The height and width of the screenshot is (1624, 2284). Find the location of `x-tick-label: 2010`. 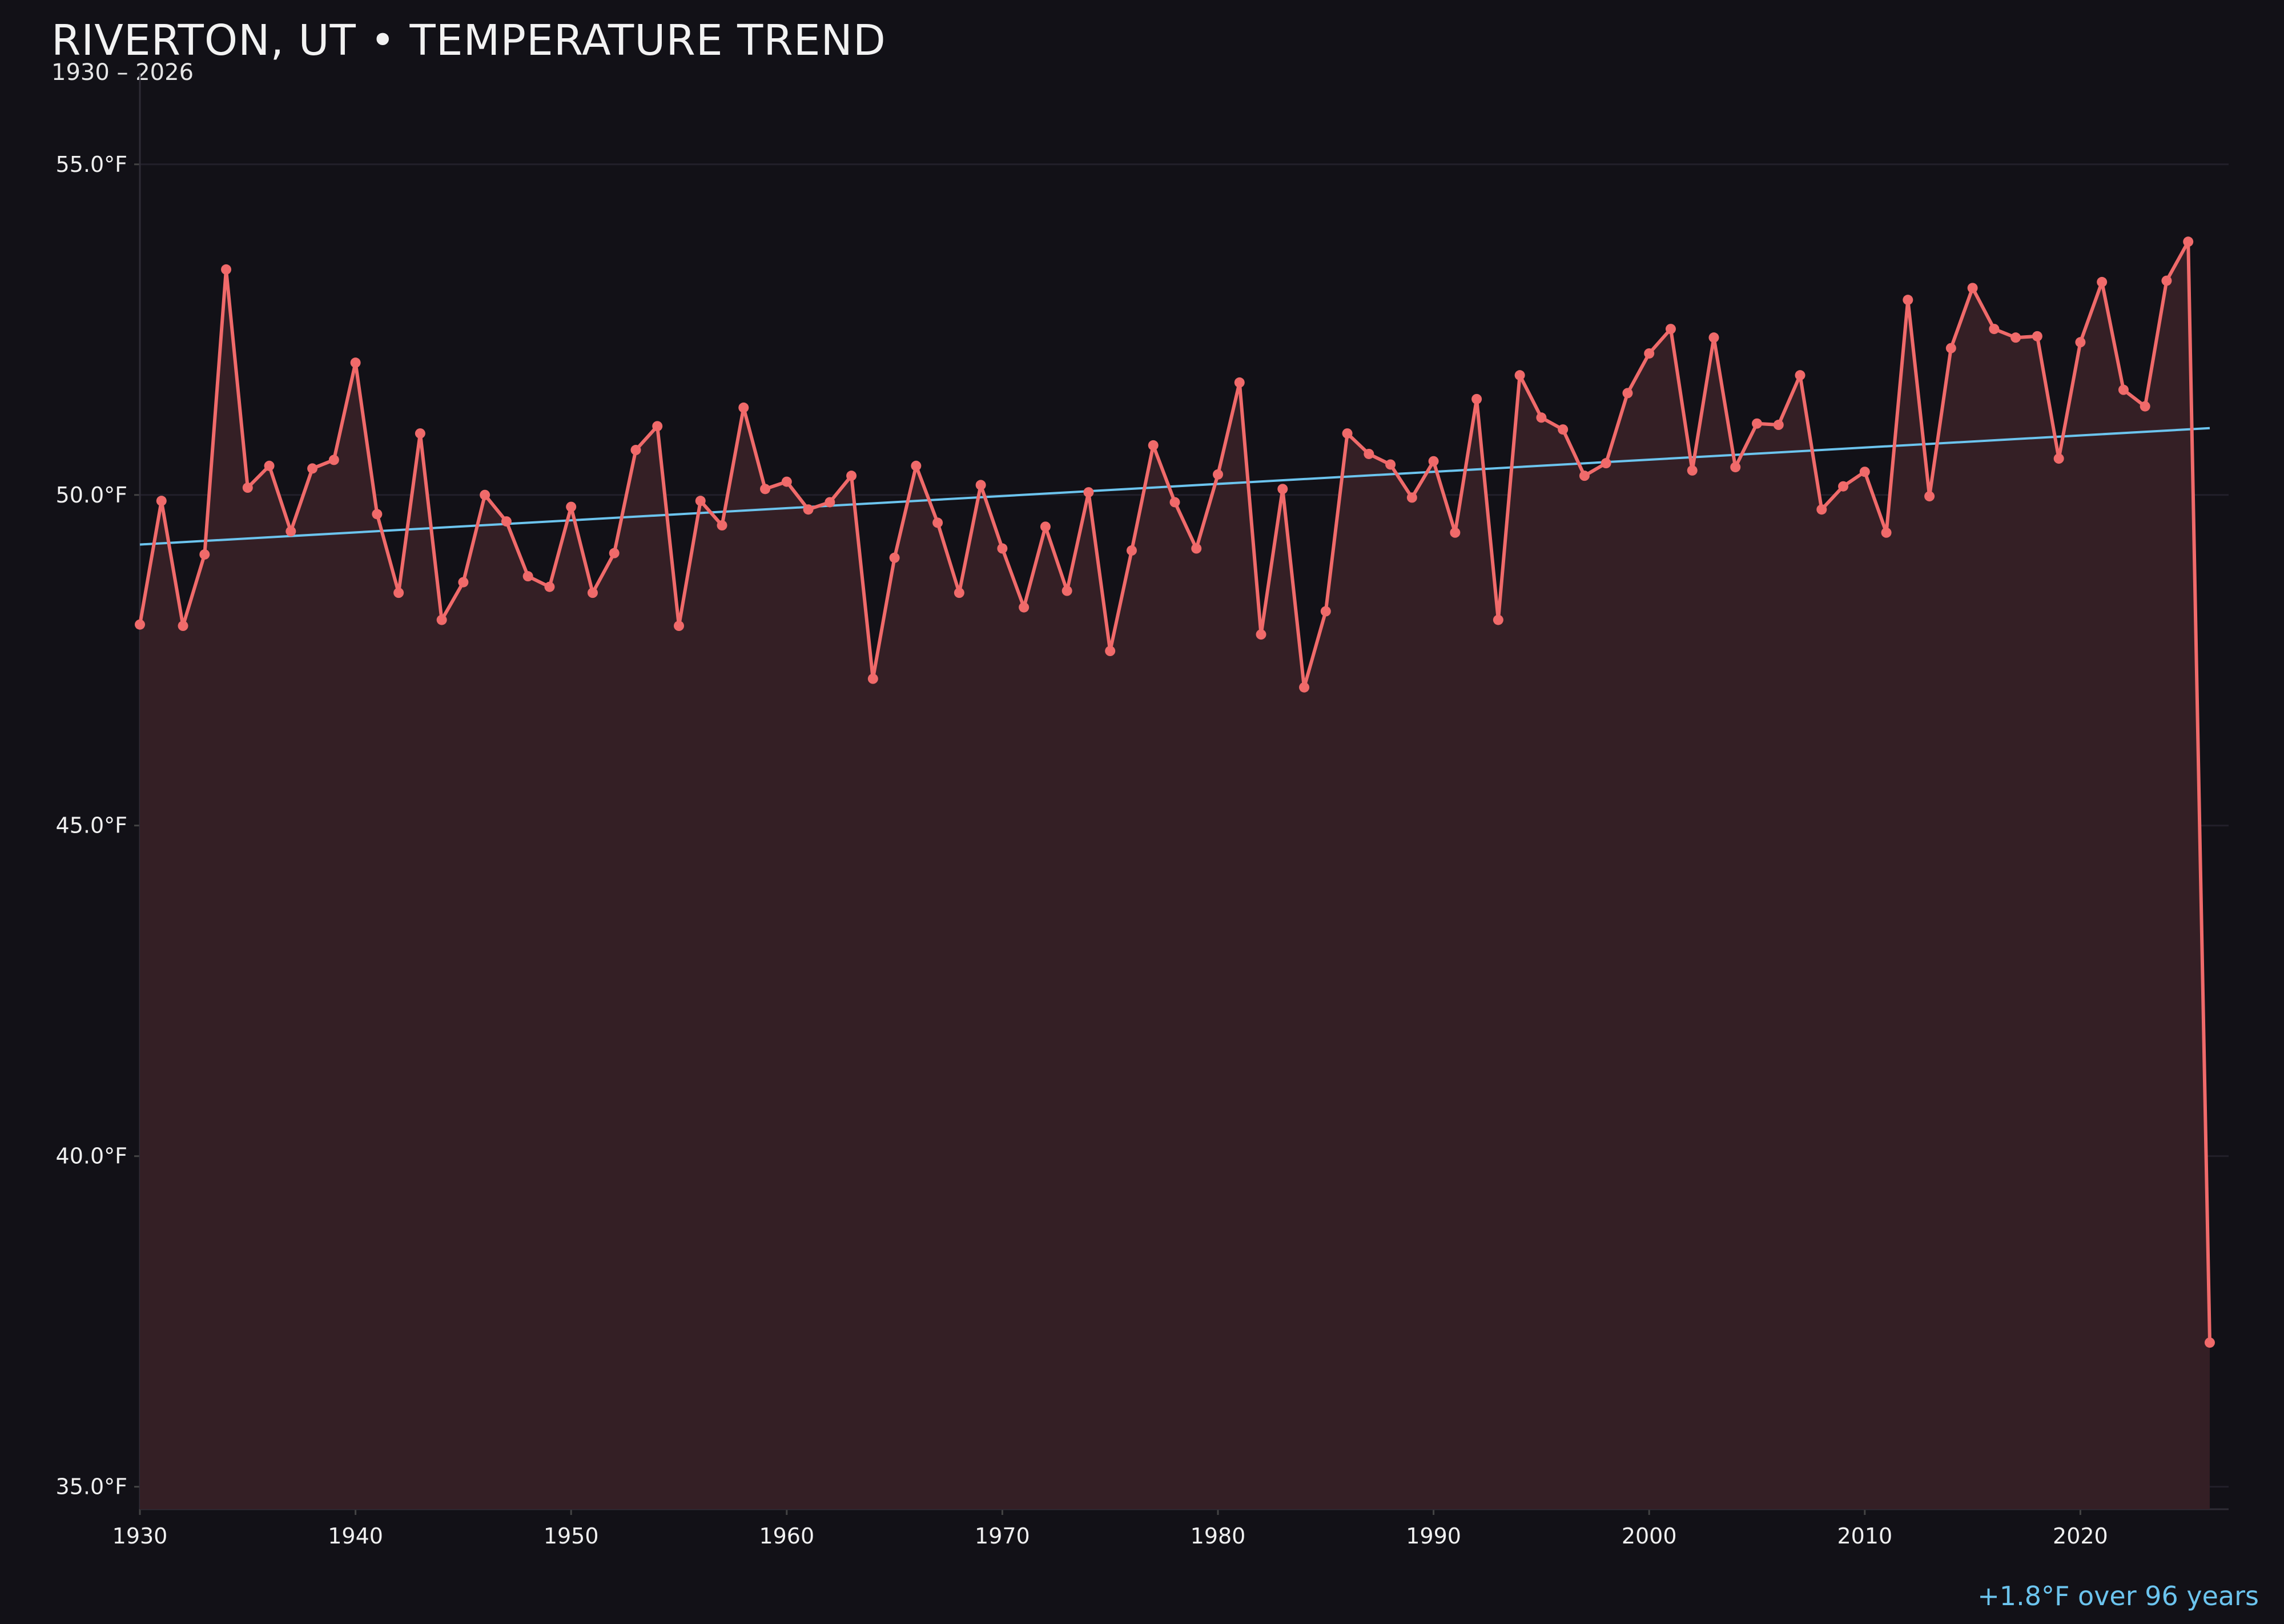

x-tick-label: 2010 is located at coordinates (1864, 1536).